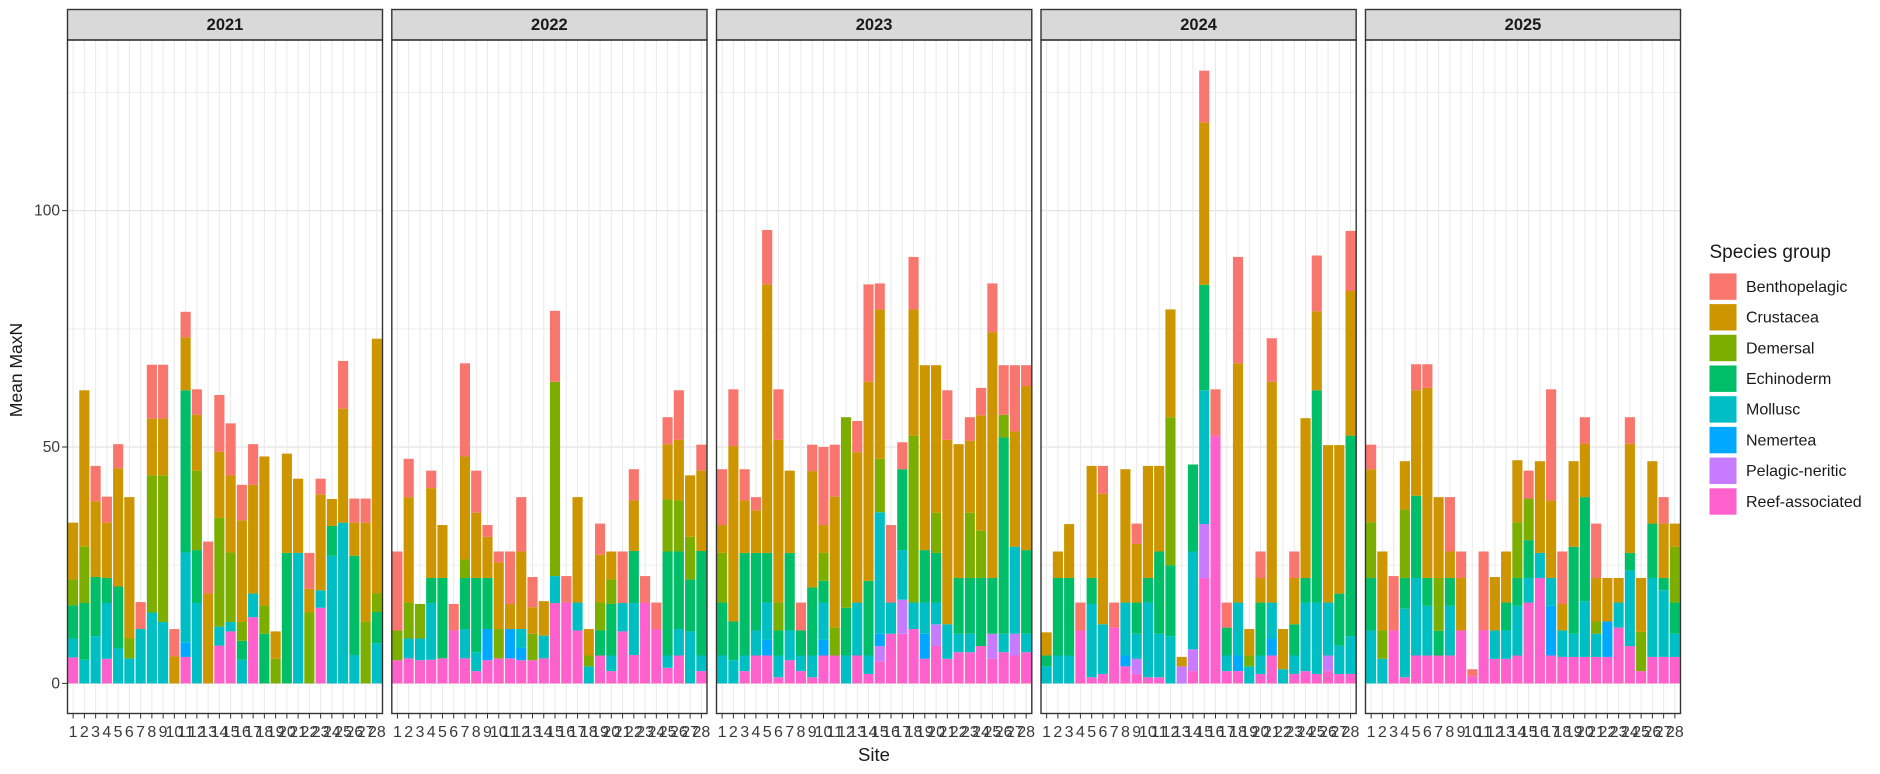 The image size is (1880, 774). Describe the element at coordinates (1199, 25) in the screenshot. I see `svg-text: 2024` at that location.